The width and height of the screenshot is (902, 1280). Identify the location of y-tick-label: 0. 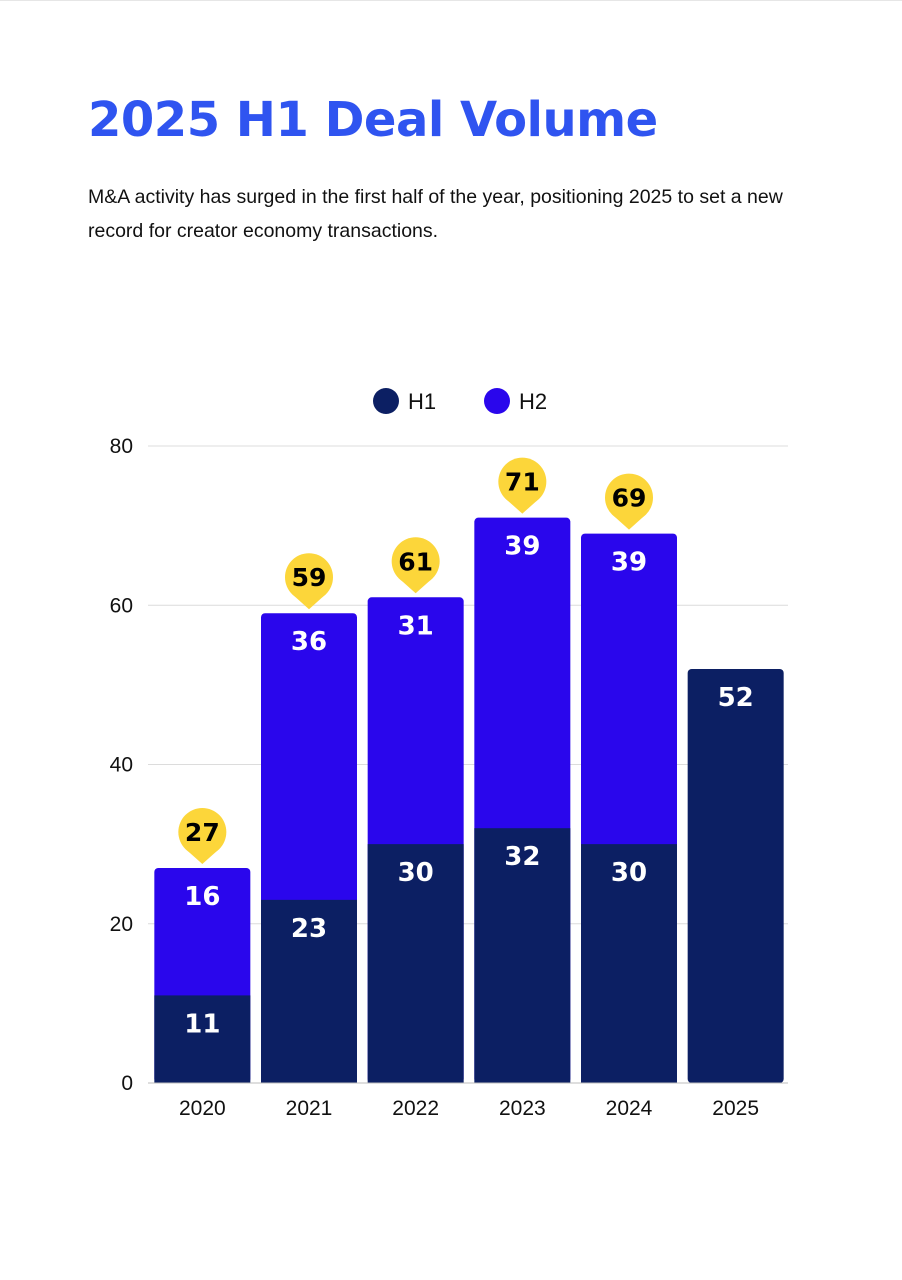
(127, 1083).